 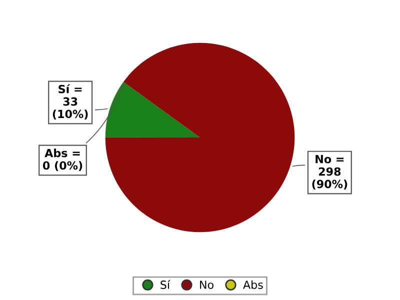 What do you see at coordinates (62, 159) in the screenshot?
I see `text: Abs = 0 (0%)` at bounding box center [62, 159].